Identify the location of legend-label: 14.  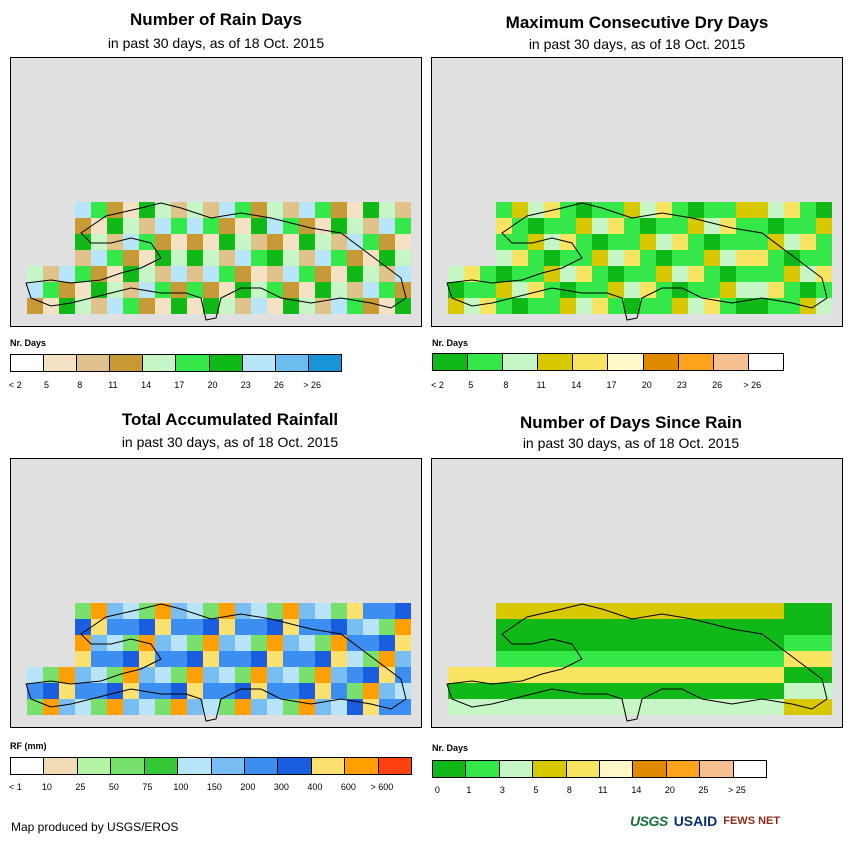
(636, 790).